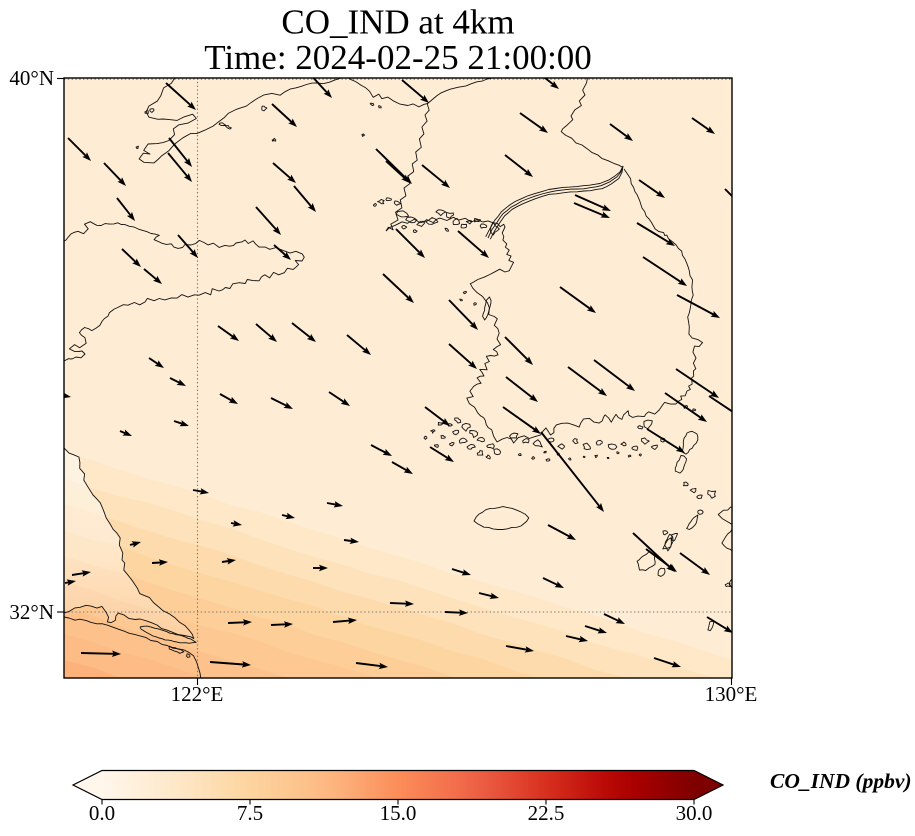 The image size is (915, 836). What do you see at coordinates (731, 694) in the screenshot?
I see `svg-text: 130°E` at bounding box center [731, 694].